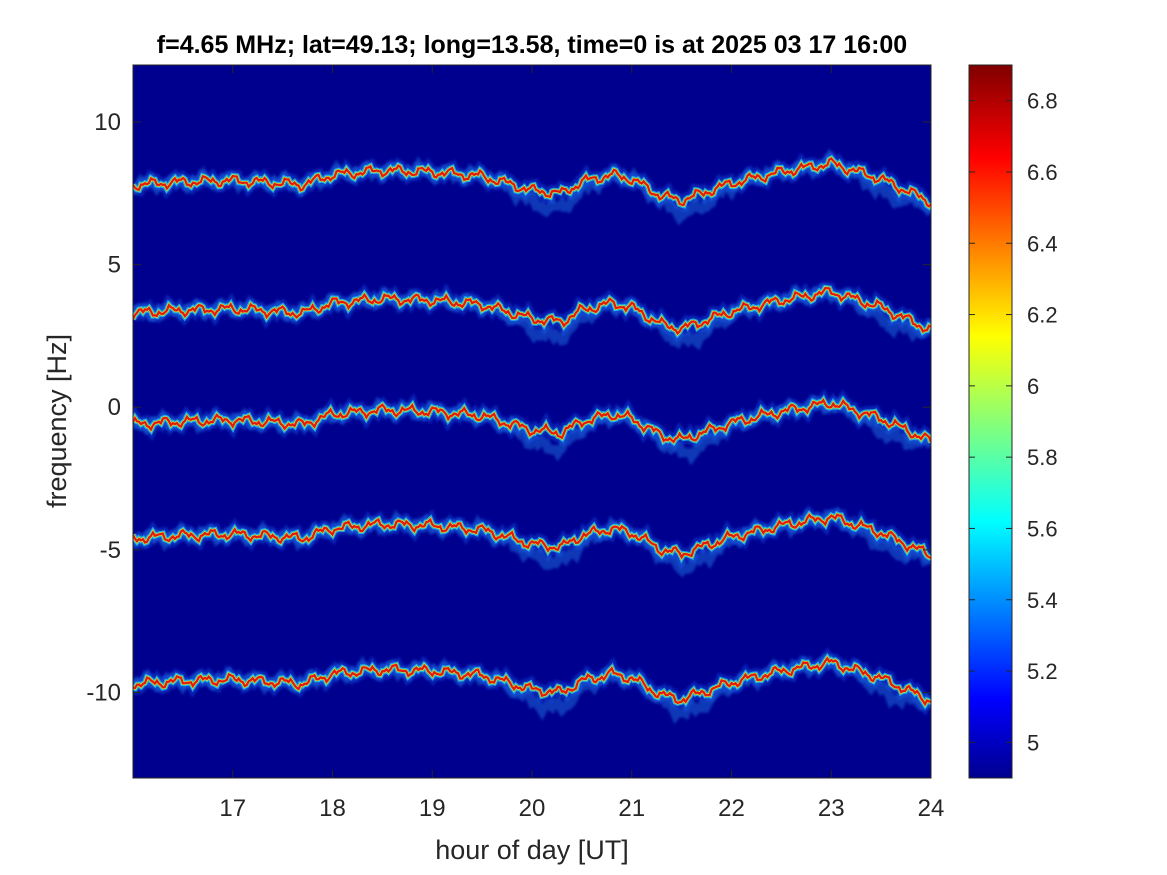 The height and width of the screenshot is (875, 1167). What do you see at coordinates (1042, 457) in the screenshot?
I see `colorbar-tick-label: 5.8` at bounding box center [1042, 457].